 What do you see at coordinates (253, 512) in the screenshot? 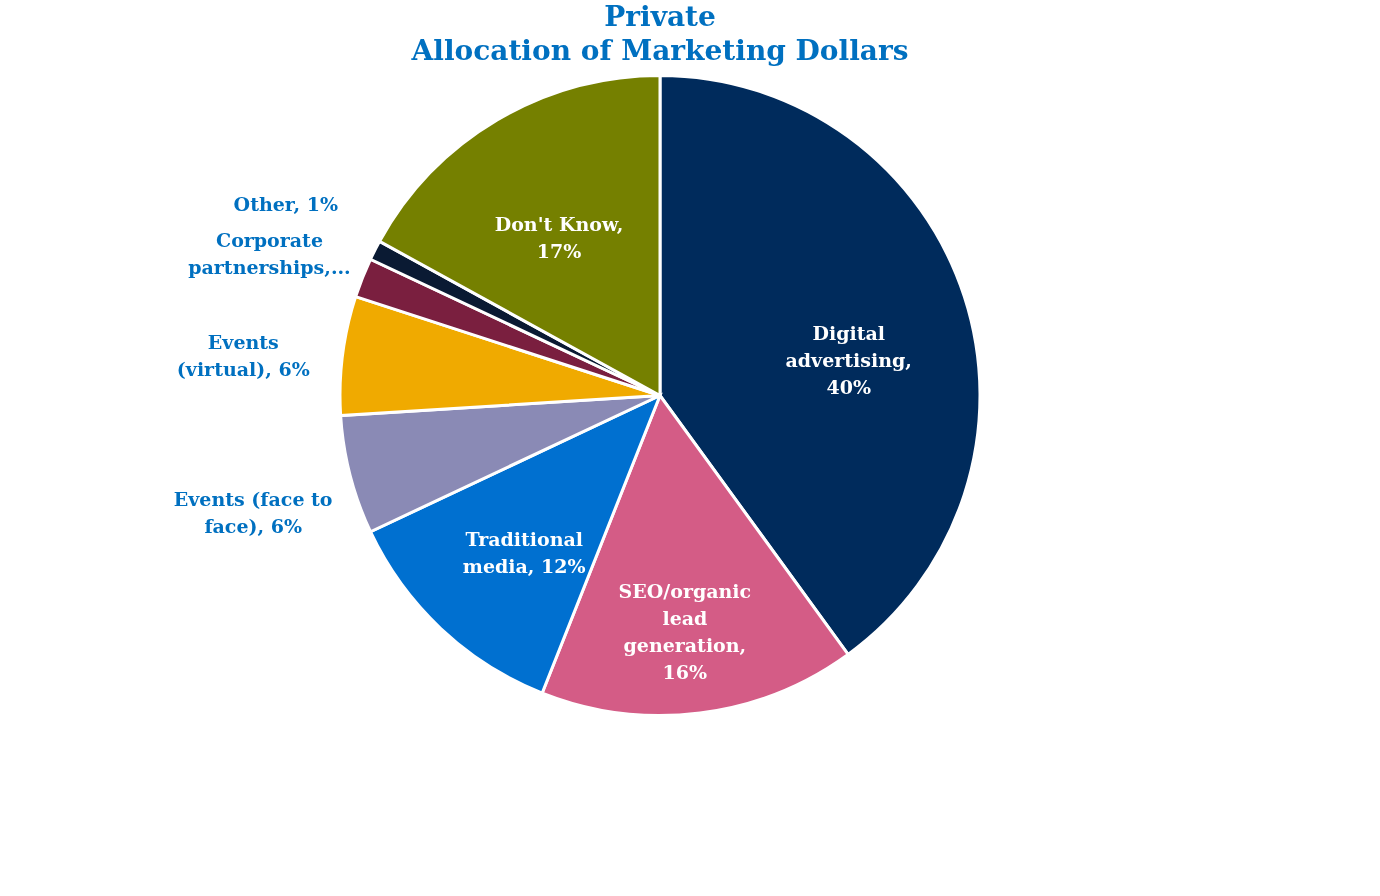
I see `slice-label: Events (face to face), 6%` at bounding box center [253, 512].